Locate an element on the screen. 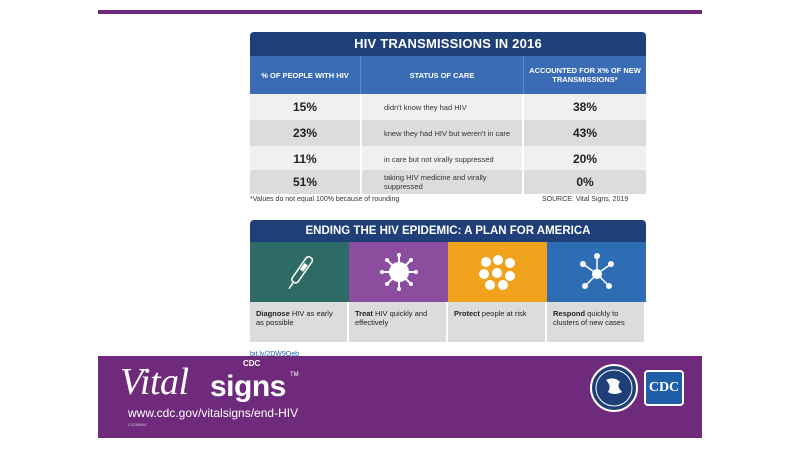 Image resolution: width=800 pixels, height=450 pixels. top-rule is located at coordinates (400, 12).